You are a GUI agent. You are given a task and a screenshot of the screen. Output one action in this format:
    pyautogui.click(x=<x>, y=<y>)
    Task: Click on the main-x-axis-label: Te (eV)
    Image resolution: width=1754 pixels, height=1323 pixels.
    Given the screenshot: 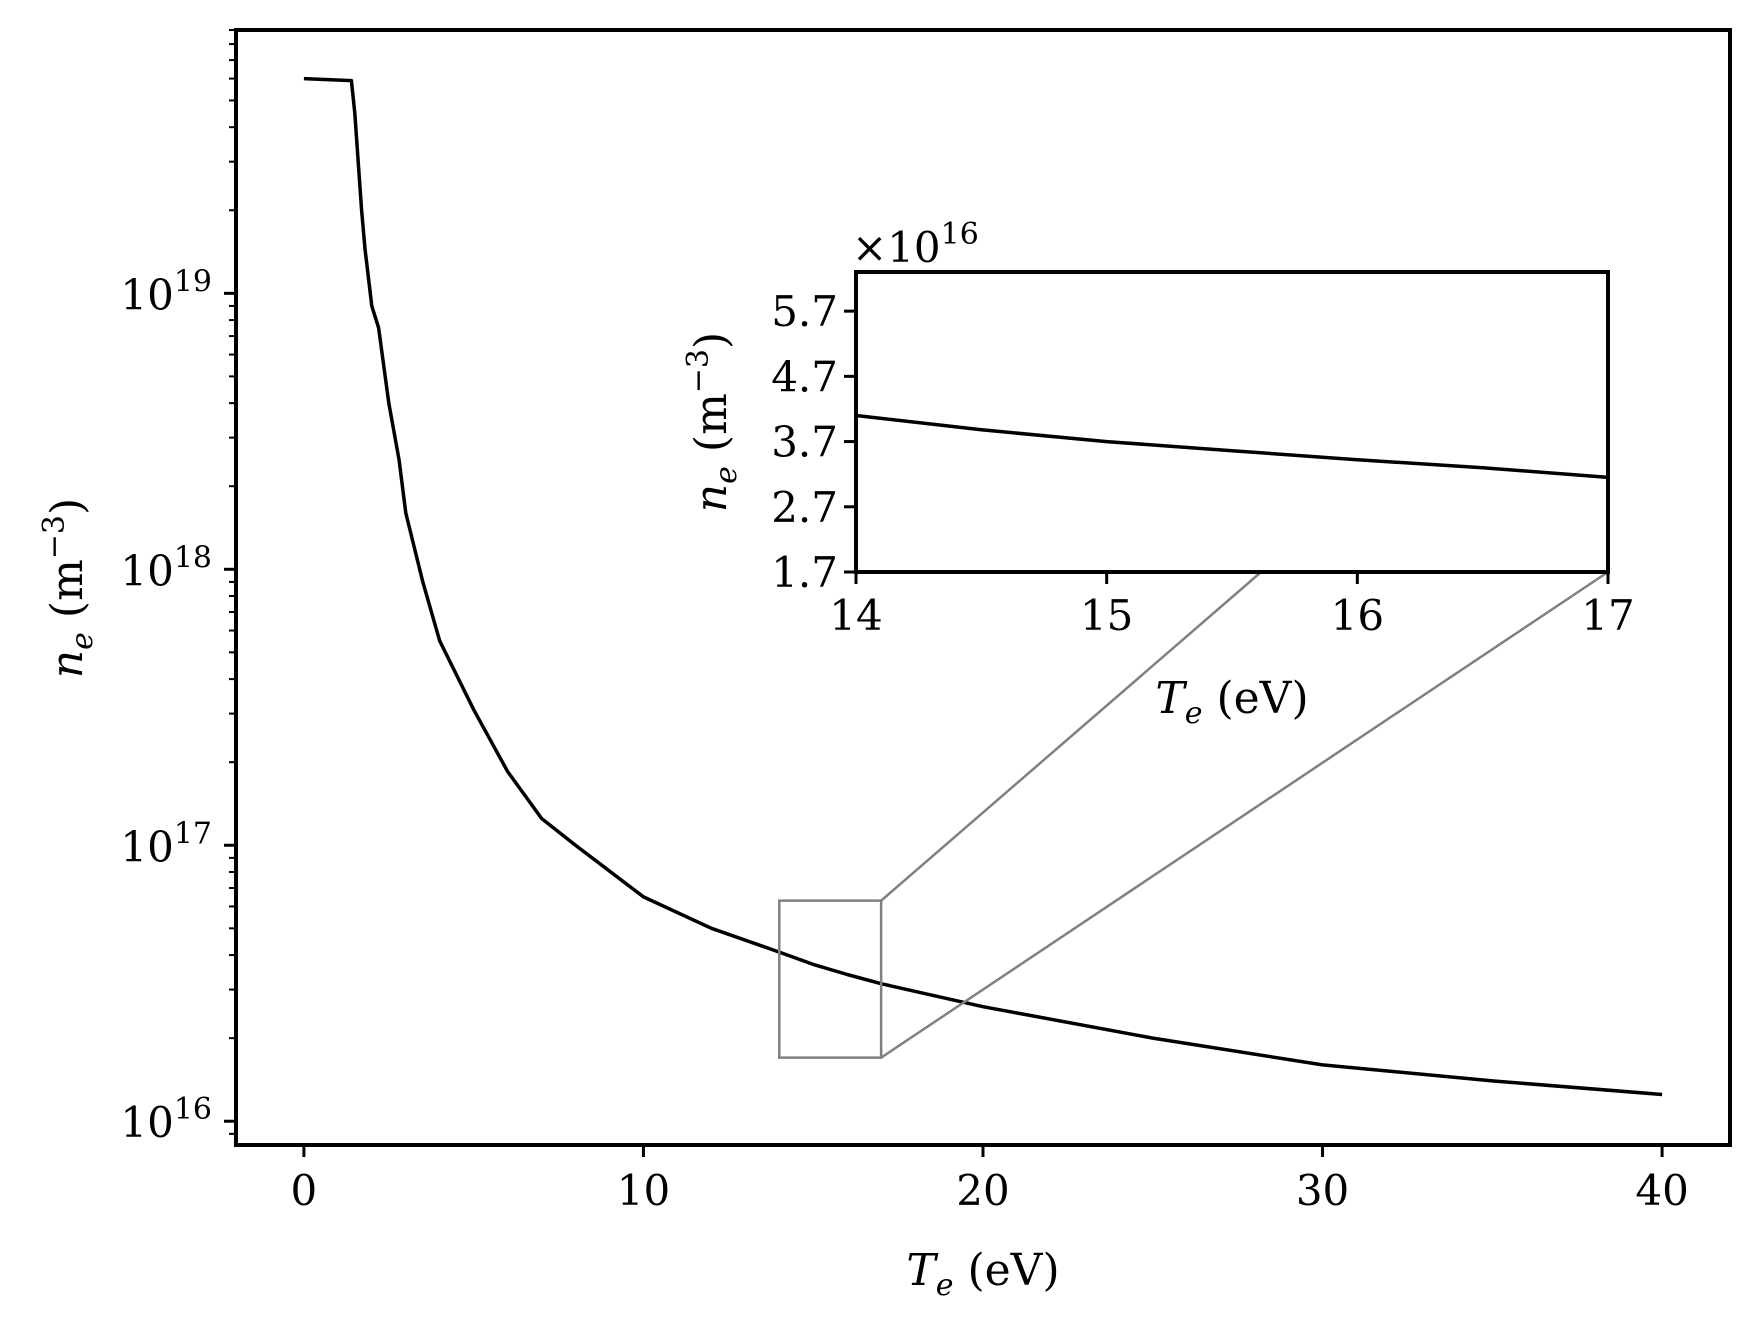 What is the action you would take?
    pyautogui.click(x=982, y=1274)
    